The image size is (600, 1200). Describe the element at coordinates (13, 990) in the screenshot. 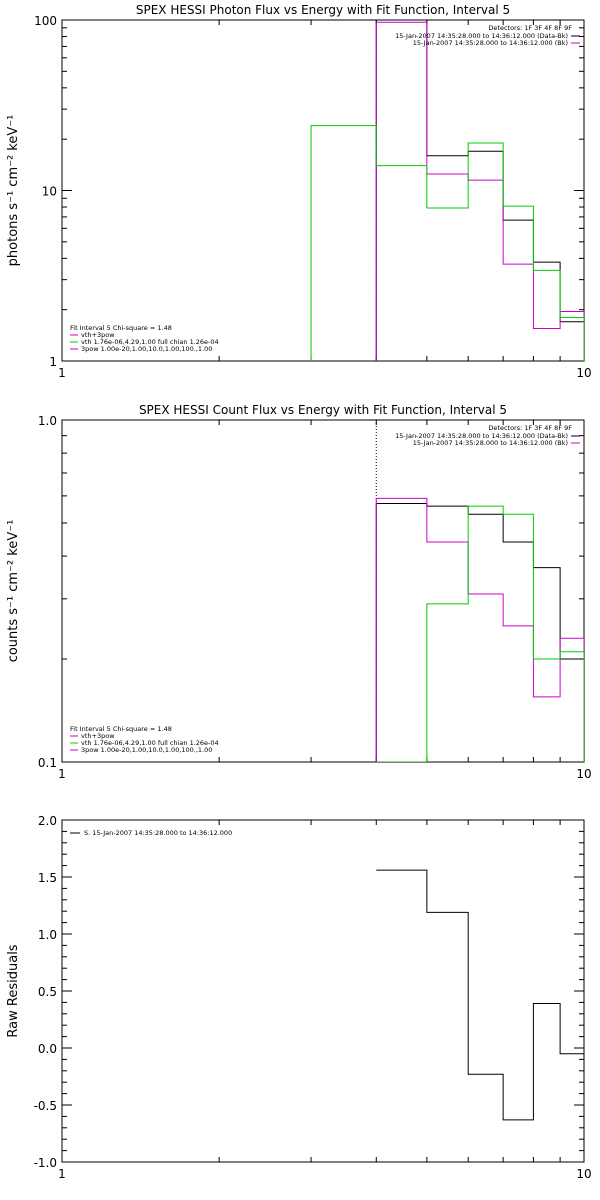

I see `y-axis-label: Raw Residuals` at that location.